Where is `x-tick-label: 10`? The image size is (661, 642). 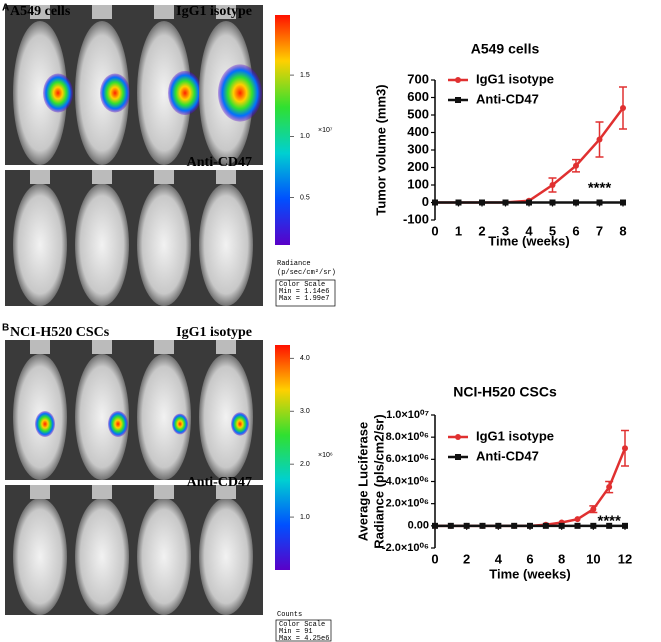
x-tick-label: 10 is located at coordinates (593, 558).